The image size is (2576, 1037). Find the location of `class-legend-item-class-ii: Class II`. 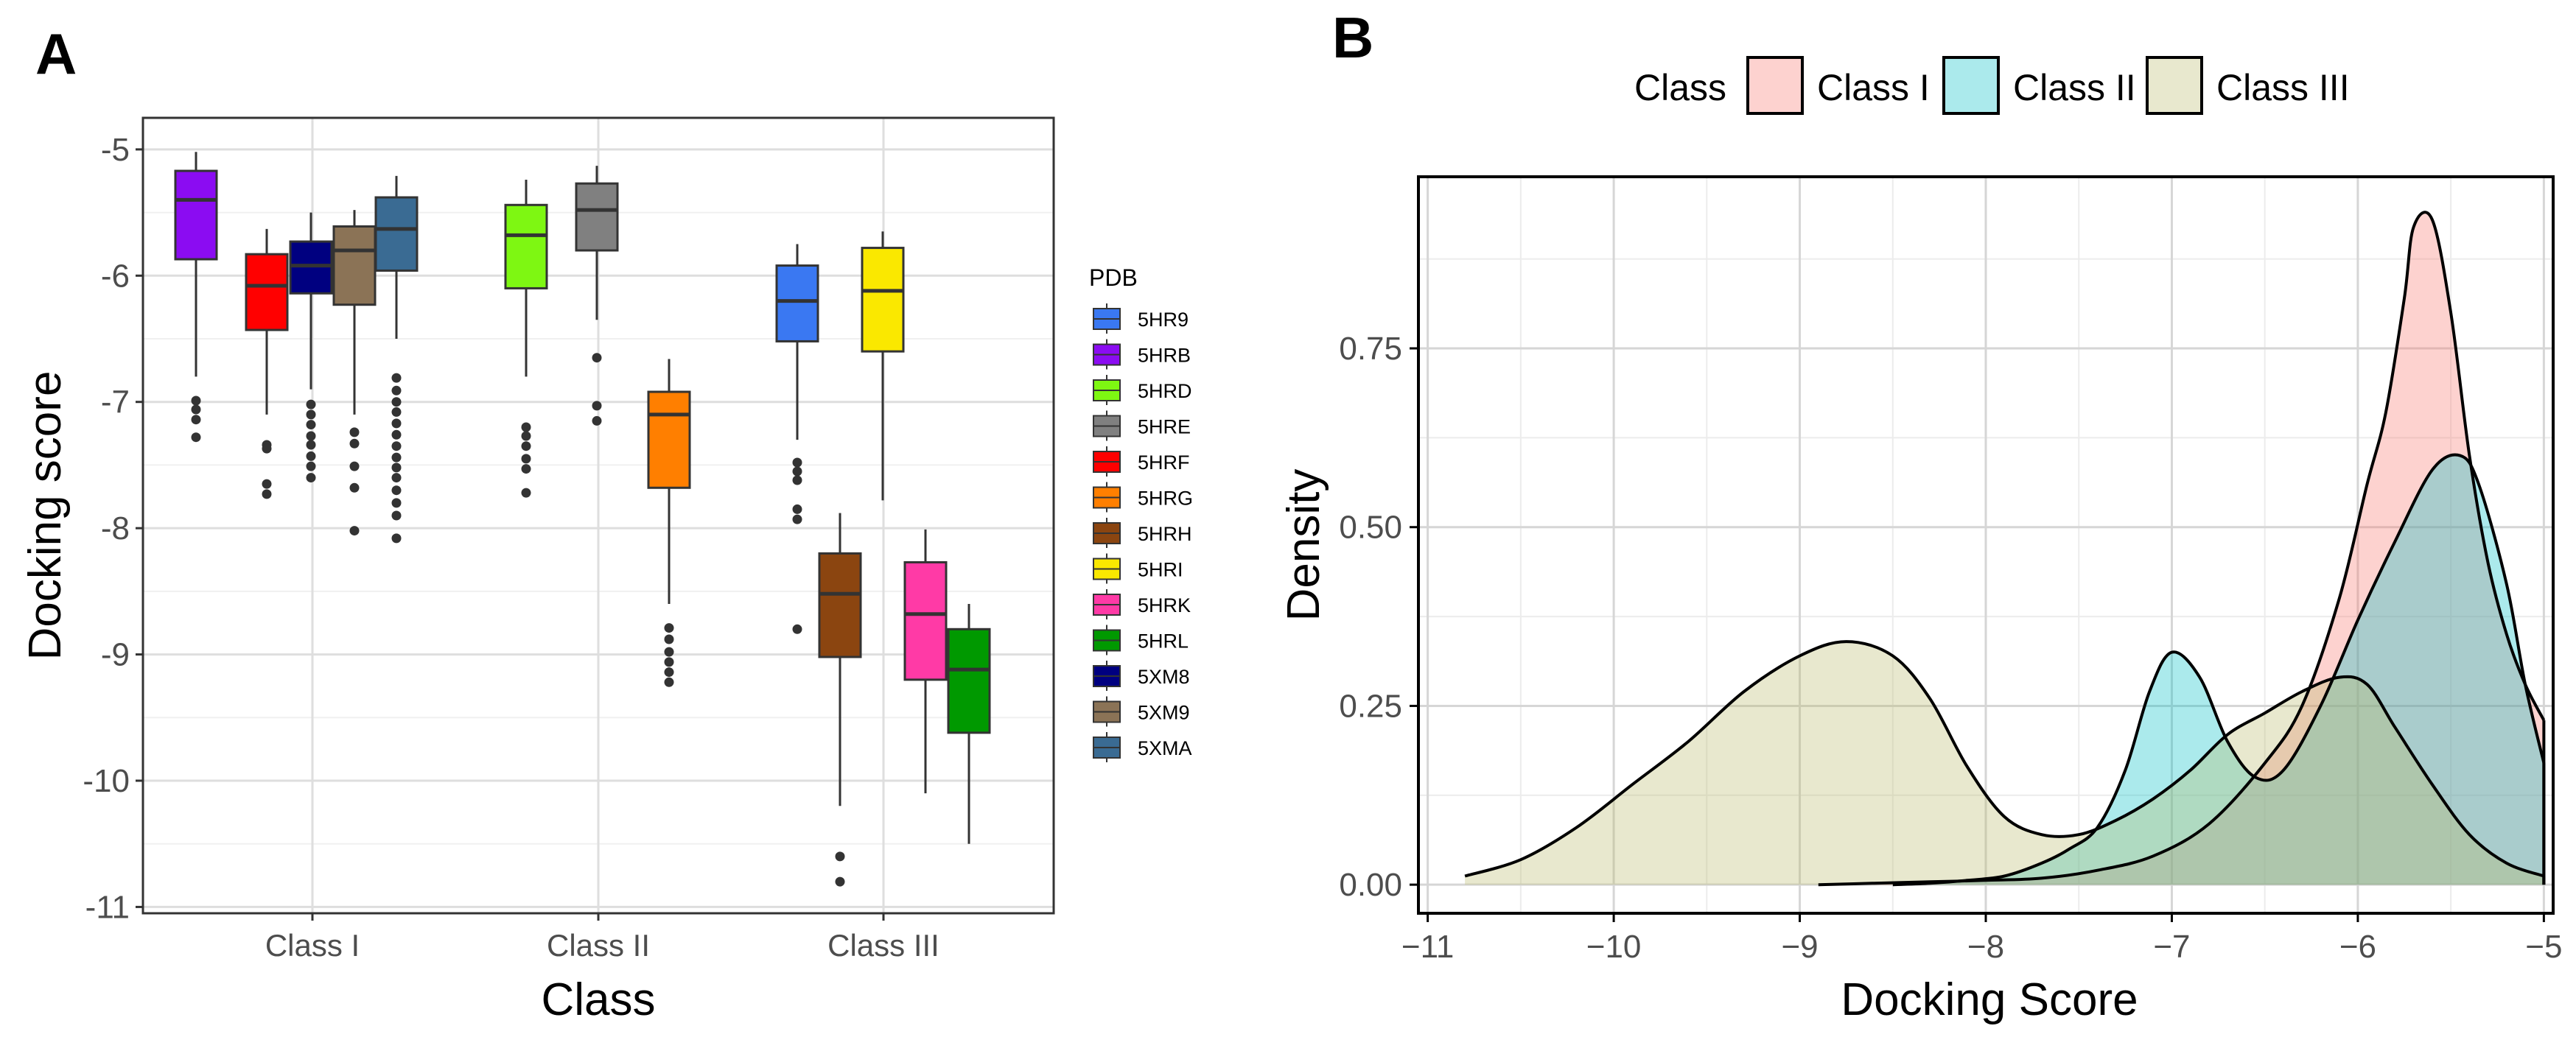

class-legend-item-class-ii: Class II is located at coordinates (2039, 85).